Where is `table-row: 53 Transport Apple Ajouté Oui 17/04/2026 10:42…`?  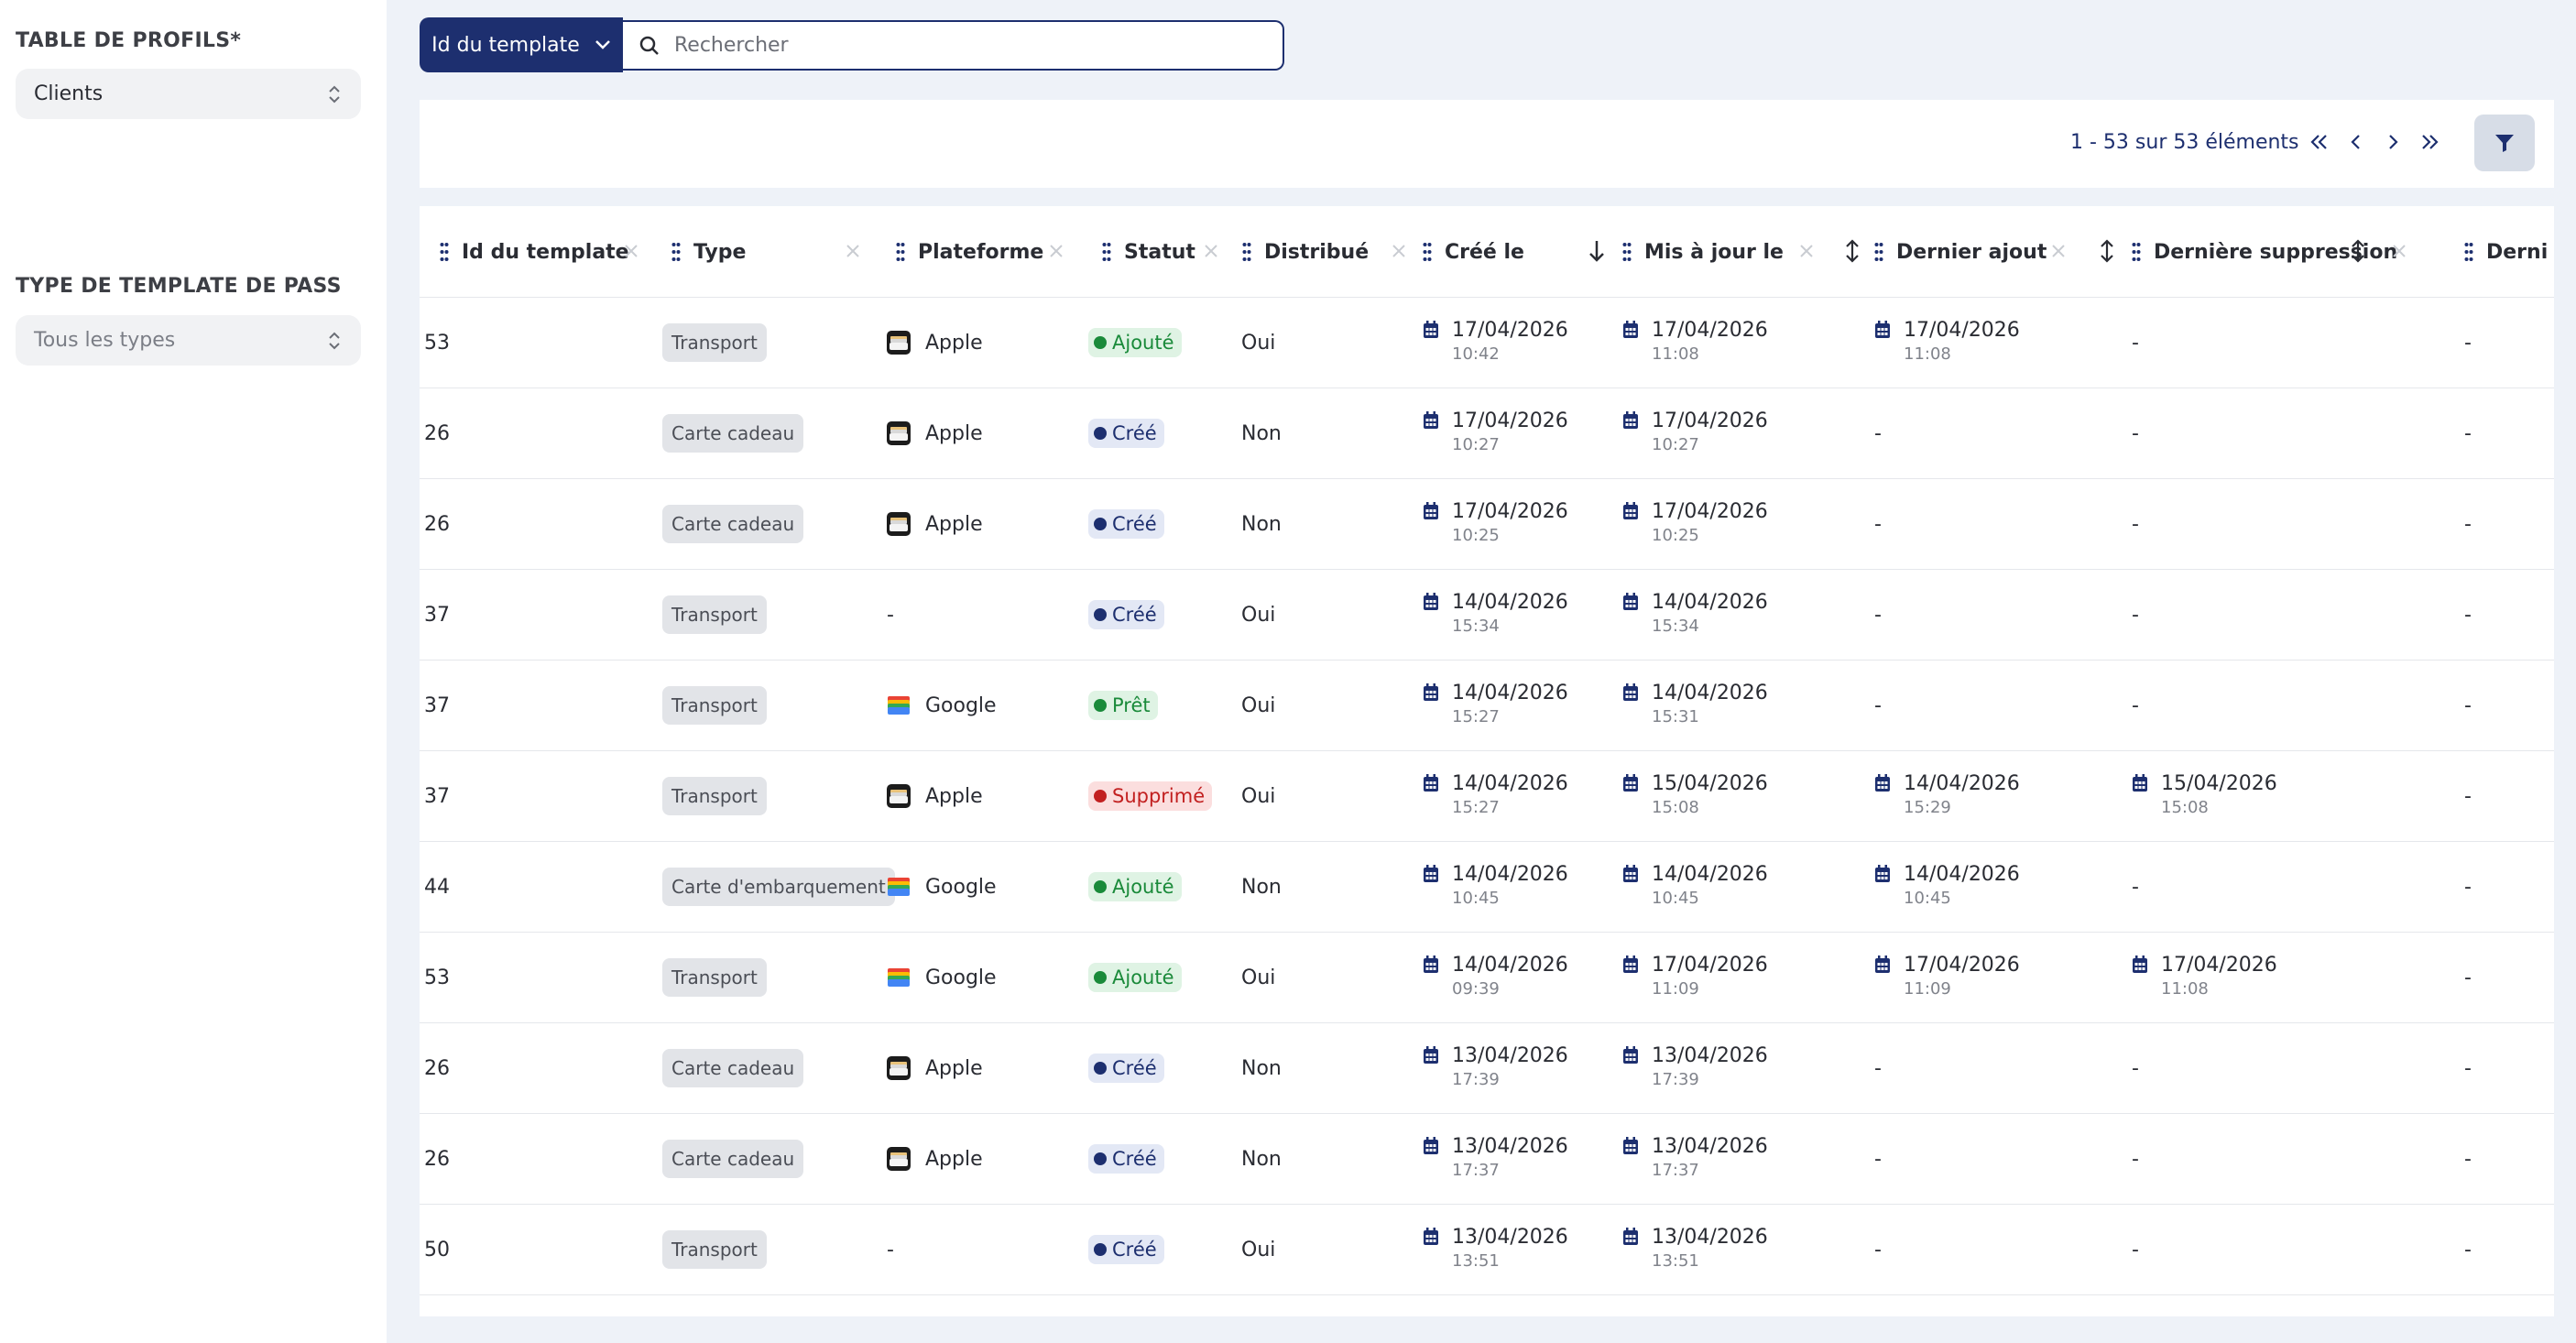
table-row: 53 Transport Apple Ajouté Oui 17/04/2026 10:42… is located at coordinates (1487, 343).